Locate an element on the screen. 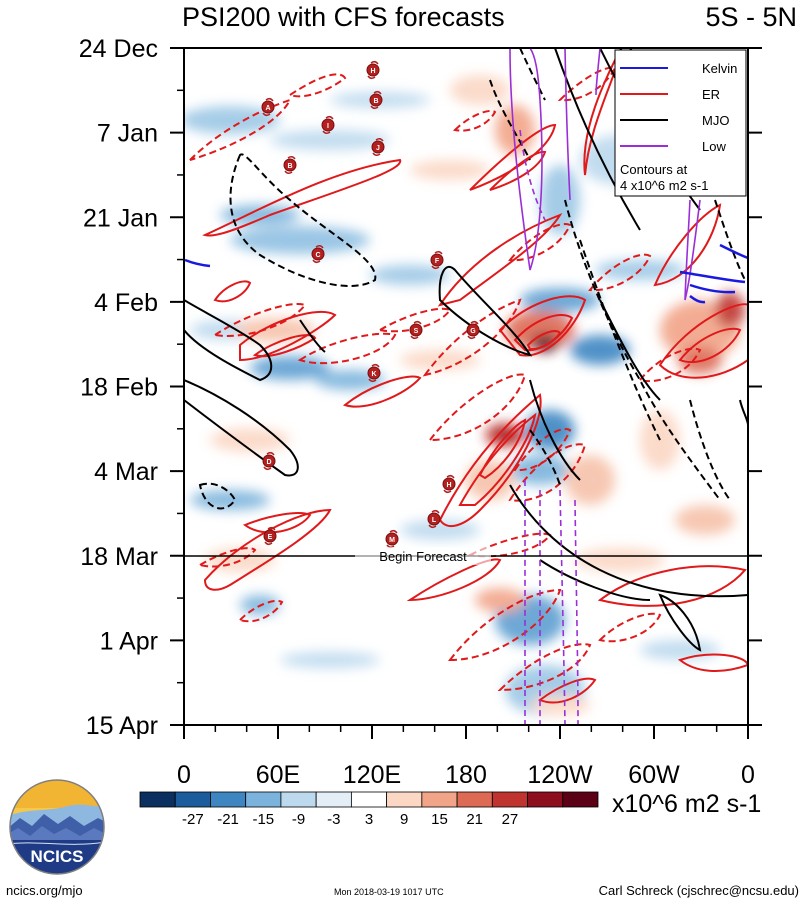 The image size is (809, 907). storm-label: F is located at coordinates (437, 261).